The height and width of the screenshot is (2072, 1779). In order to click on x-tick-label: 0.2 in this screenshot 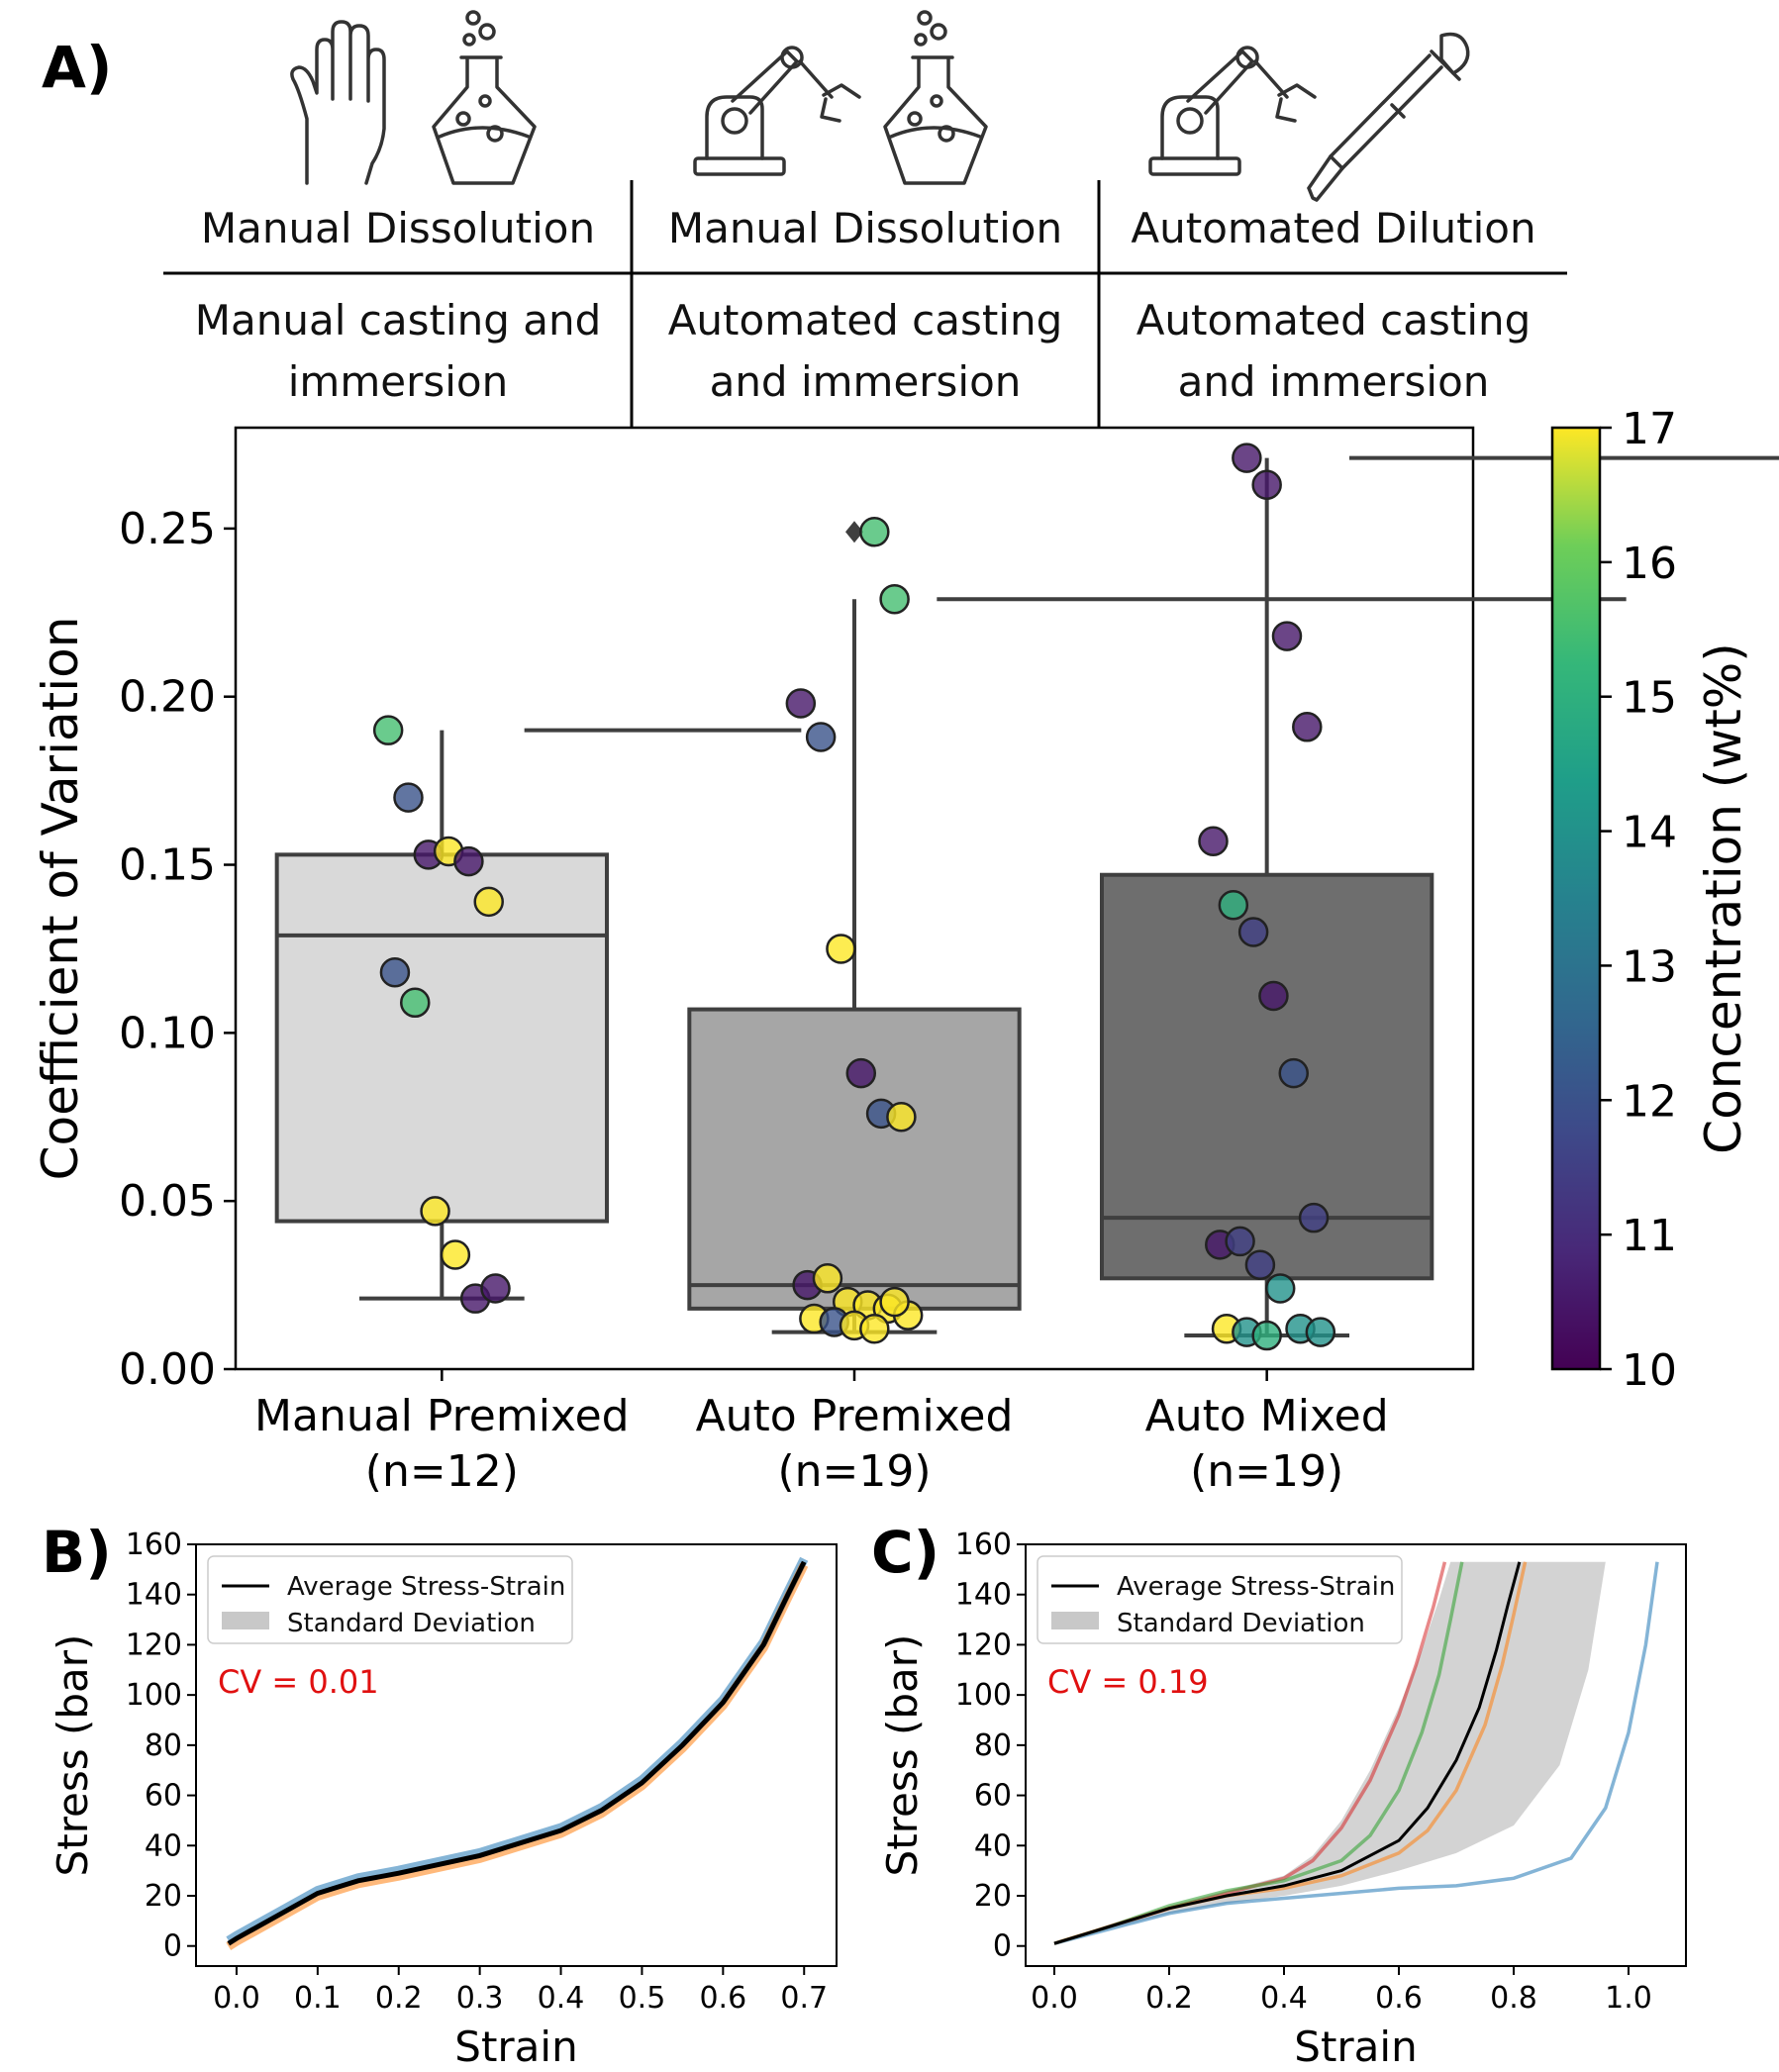, I will do `click(399, 1998)`.